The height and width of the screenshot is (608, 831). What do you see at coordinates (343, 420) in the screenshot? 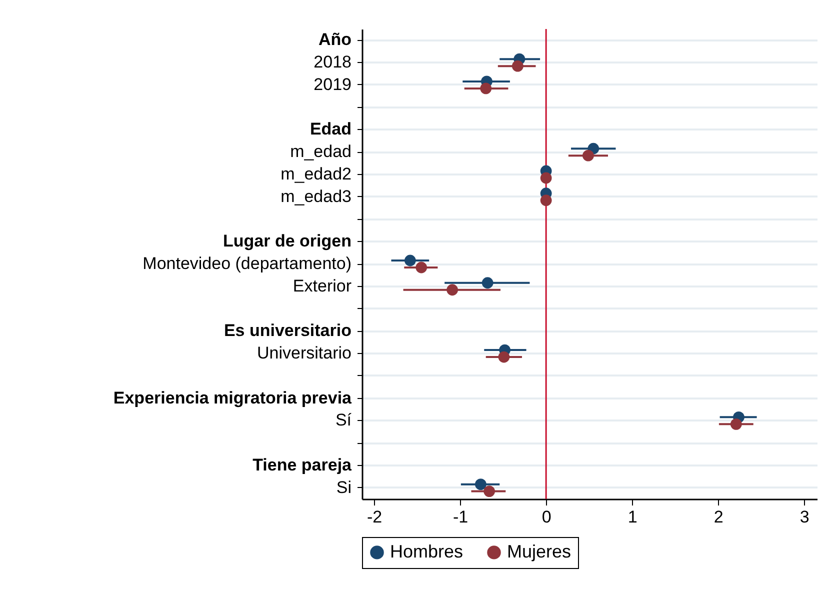
I see `y-tick-label: Sí` at bounding box center [343, 420].